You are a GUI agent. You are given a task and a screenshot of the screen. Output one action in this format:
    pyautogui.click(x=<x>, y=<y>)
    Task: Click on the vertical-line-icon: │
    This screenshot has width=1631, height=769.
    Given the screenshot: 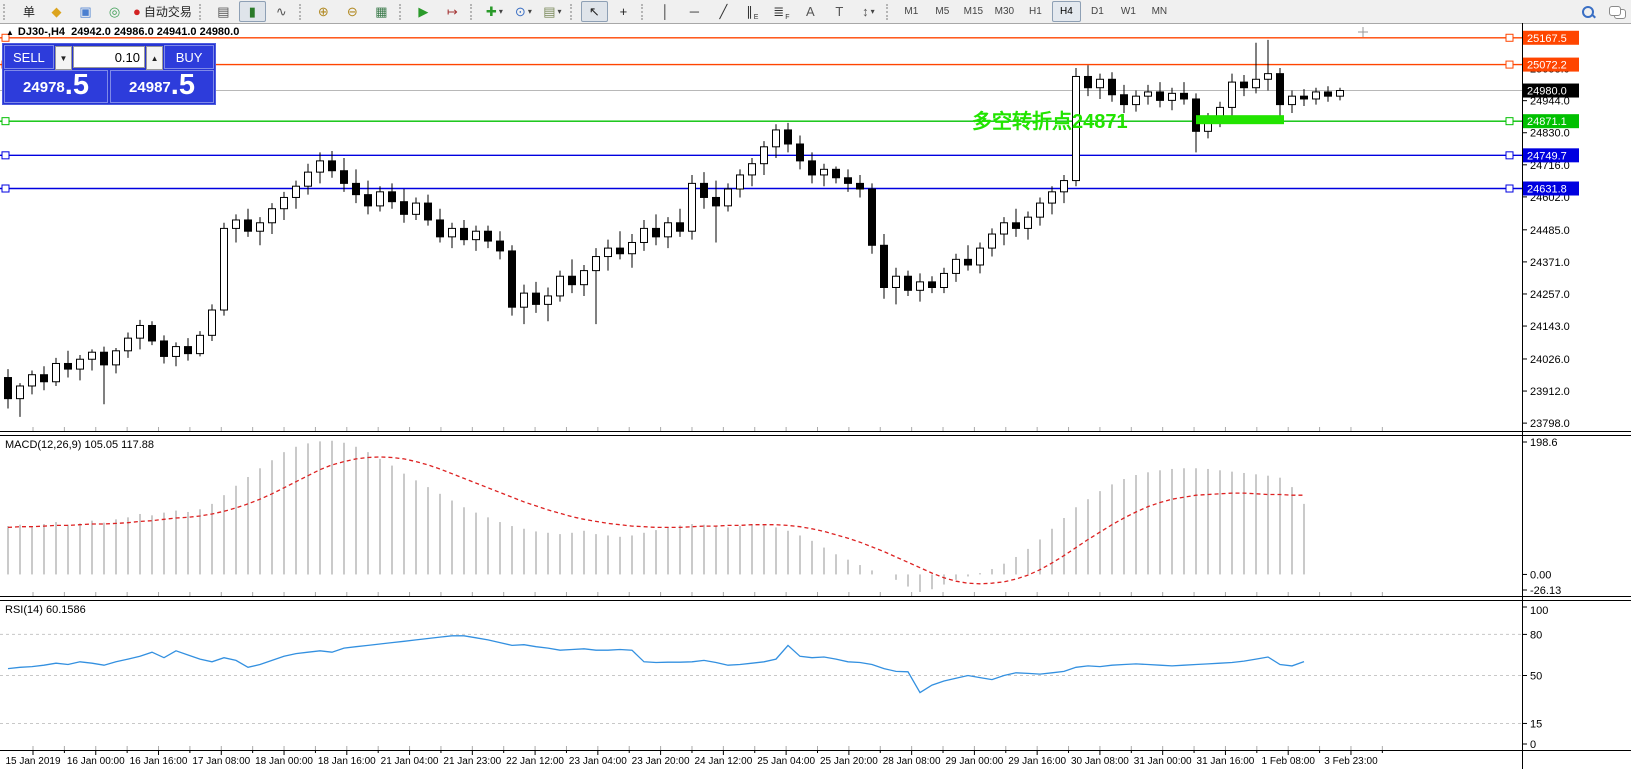 What is the action you would take?
    pyautogui.click(x=665, y=11)
    